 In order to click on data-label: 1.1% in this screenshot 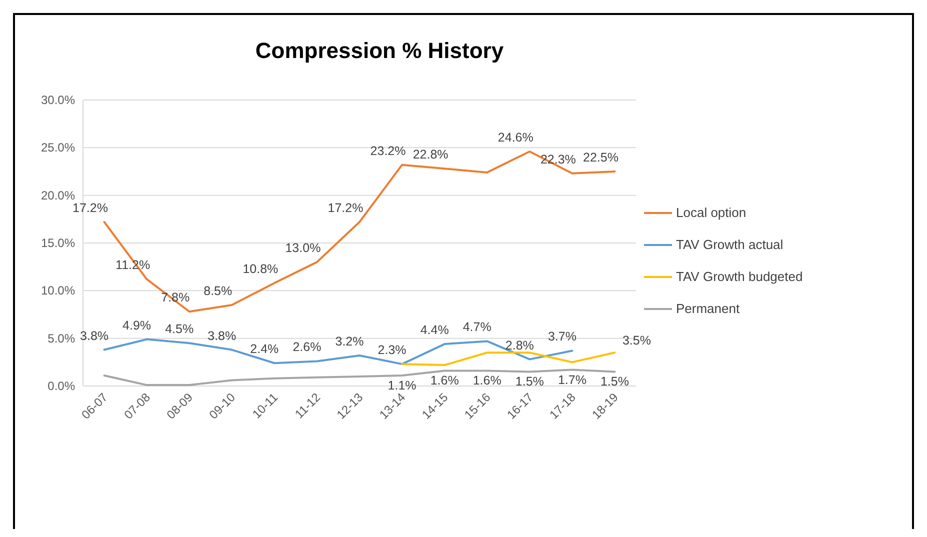, I will do `click(402, 385)`.